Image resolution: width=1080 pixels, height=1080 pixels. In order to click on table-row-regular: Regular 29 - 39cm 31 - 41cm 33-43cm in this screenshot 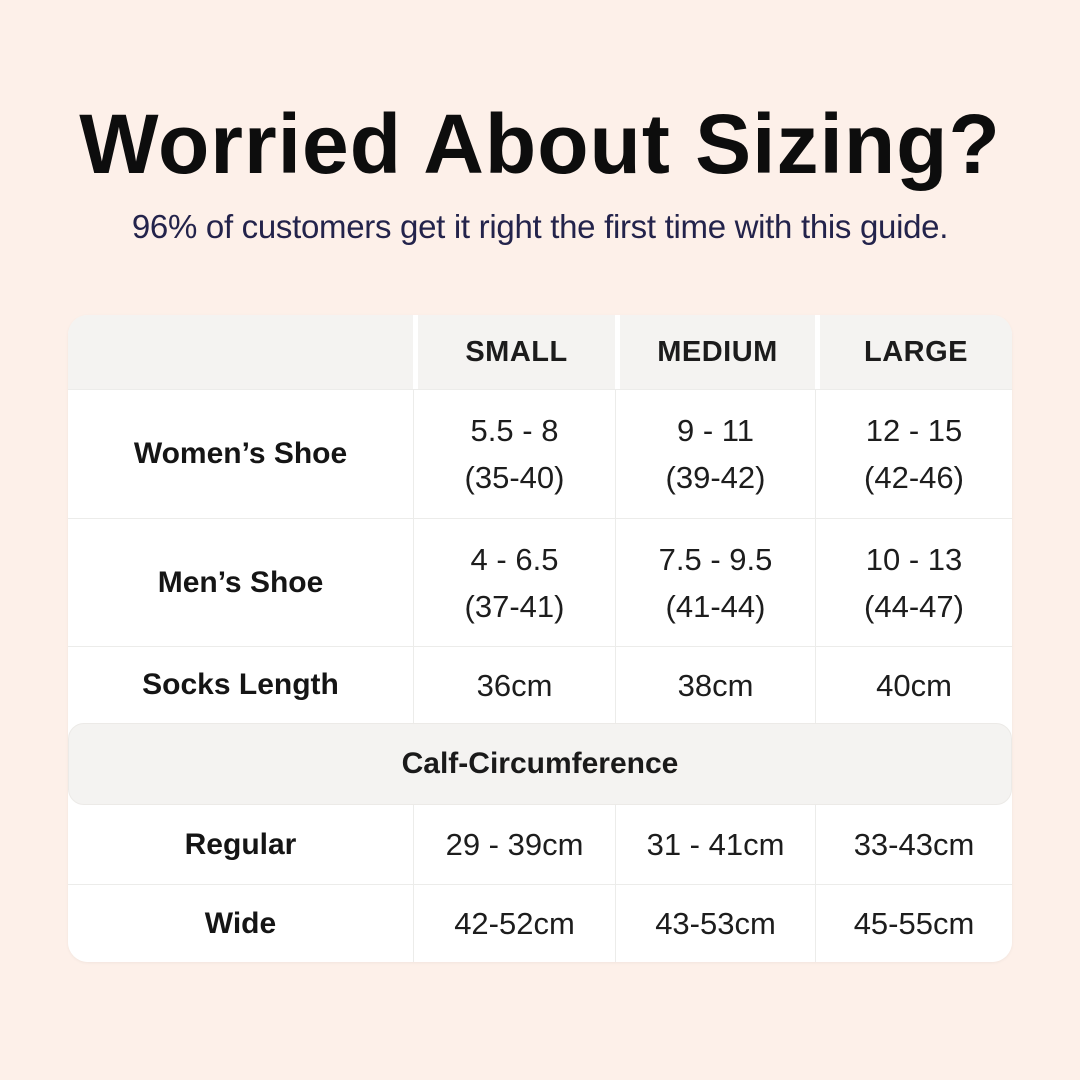, I will do `click(540, 844)`.